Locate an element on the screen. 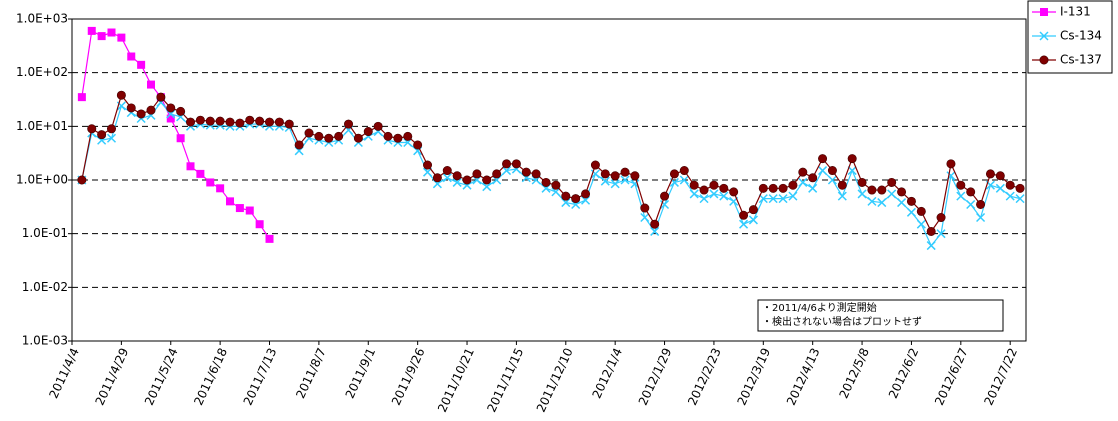 The height and width of the screenshot is (421, 1118). x-tick-label: 2011/5/24 is located at coordinates (161, 377).